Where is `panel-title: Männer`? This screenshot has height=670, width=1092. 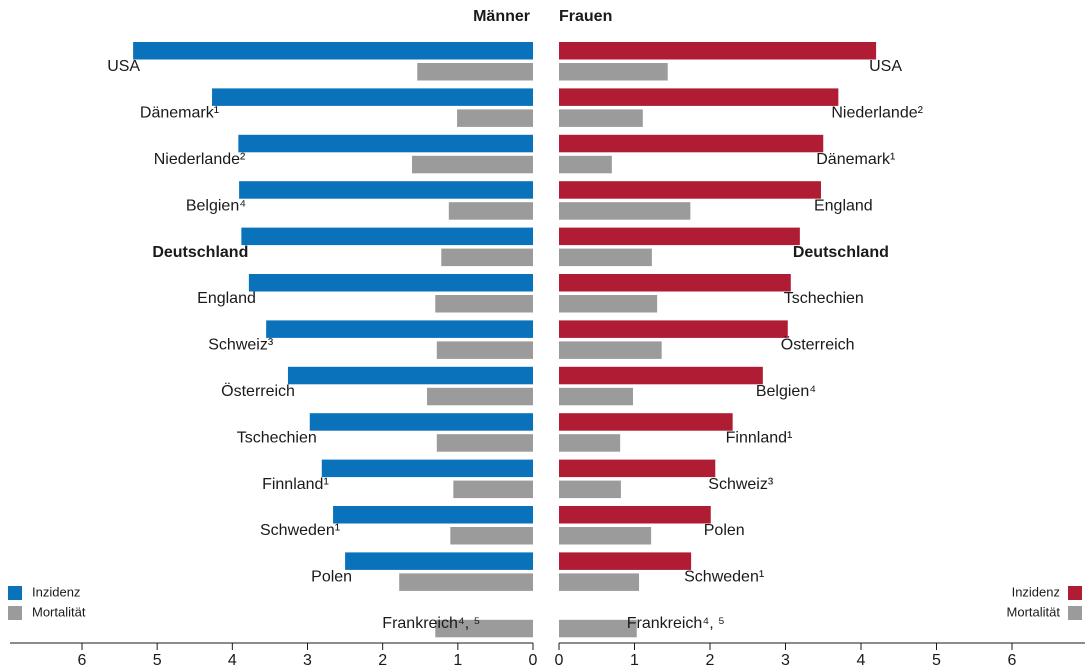 panel-title: Männer is located at coordinates (501, 16).